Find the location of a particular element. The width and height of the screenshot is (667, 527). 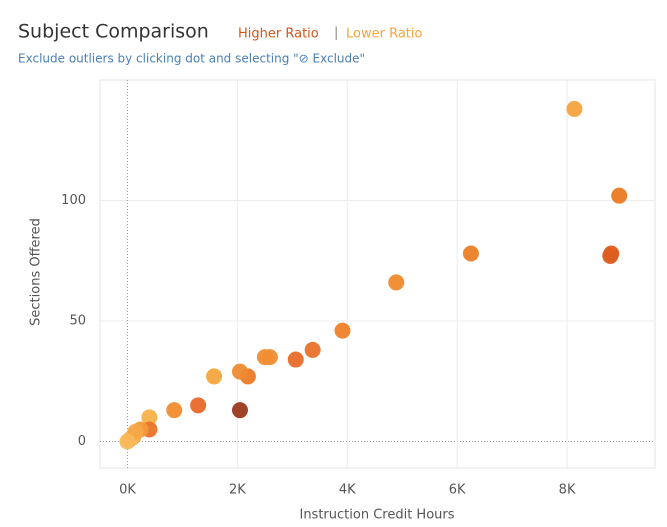

x-axis-label: Instruction Credit Hours is located at coordinates (376, 515).